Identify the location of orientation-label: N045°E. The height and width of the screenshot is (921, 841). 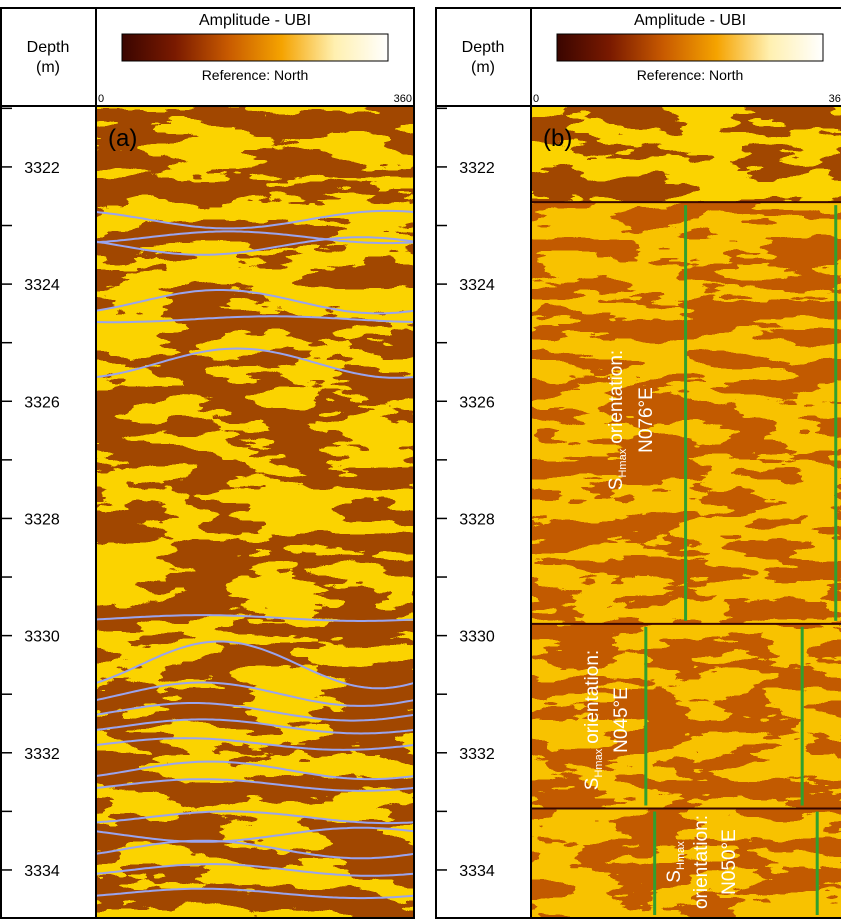
(621, 720).